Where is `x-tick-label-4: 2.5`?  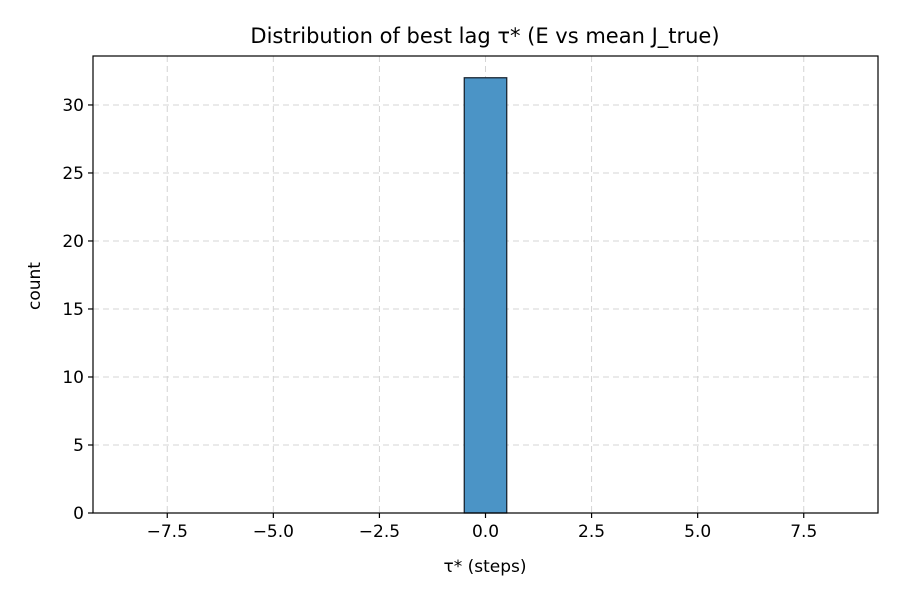 x-tick-label-4: 2.5 is located at coordinates (591, 532).